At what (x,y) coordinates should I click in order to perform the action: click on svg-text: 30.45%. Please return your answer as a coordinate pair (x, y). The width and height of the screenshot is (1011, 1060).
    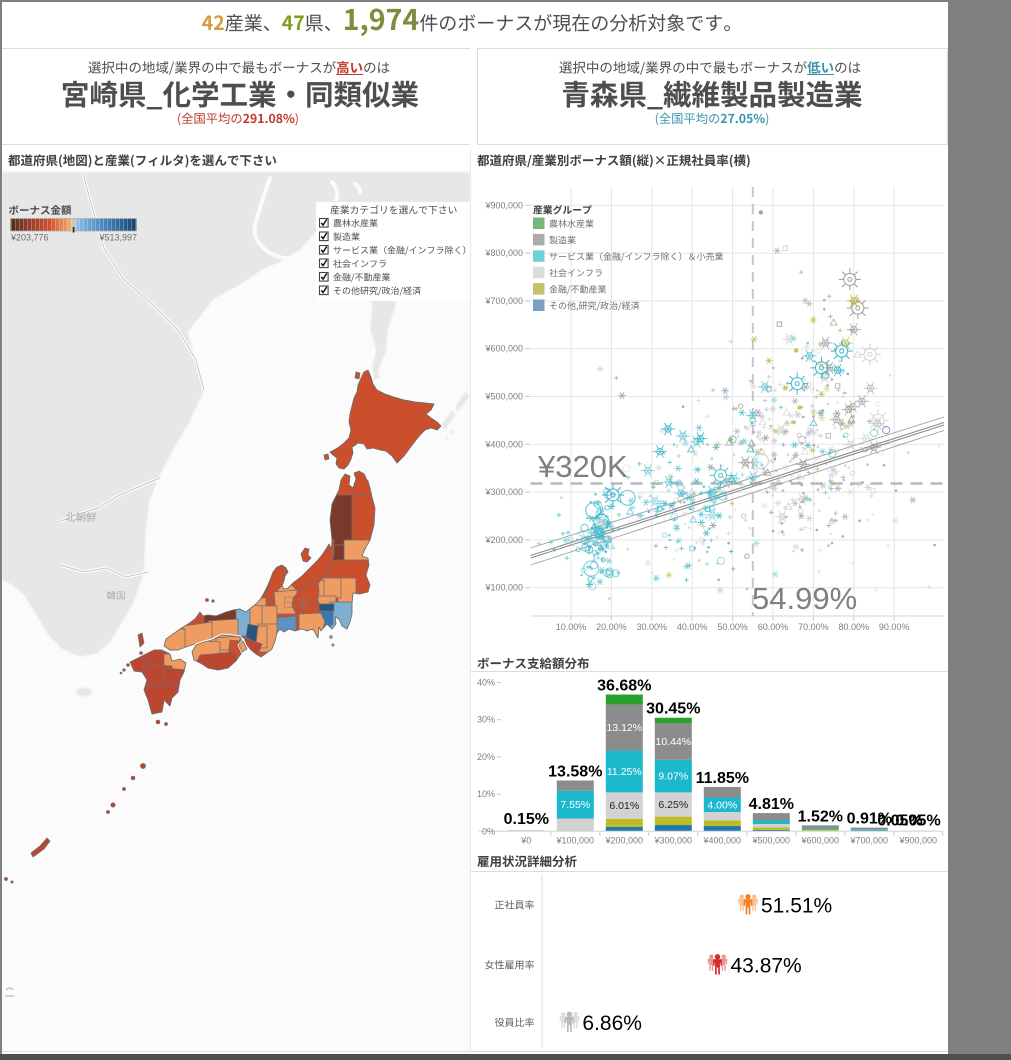
    Looking at the image, I should click on (673, 709).